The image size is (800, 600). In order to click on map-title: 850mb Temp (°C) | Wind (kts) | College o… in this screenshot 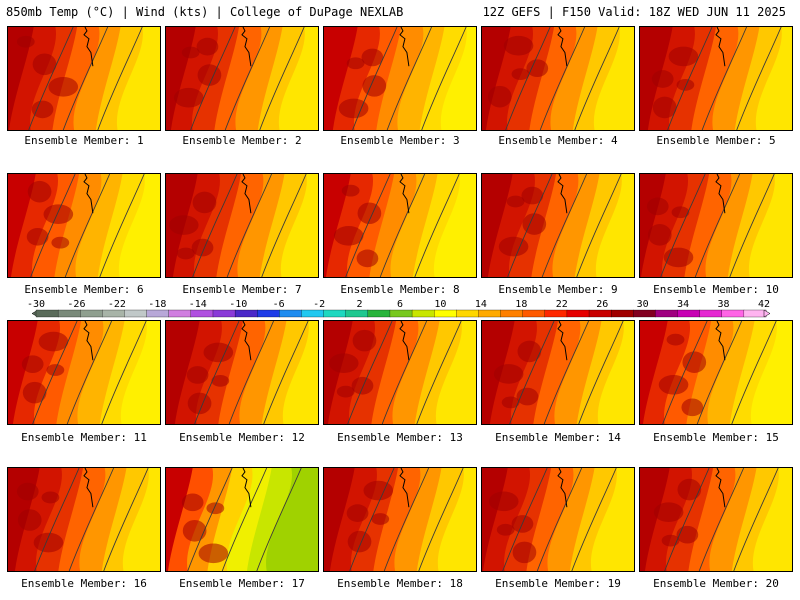, I will do `click(205, 12)`.